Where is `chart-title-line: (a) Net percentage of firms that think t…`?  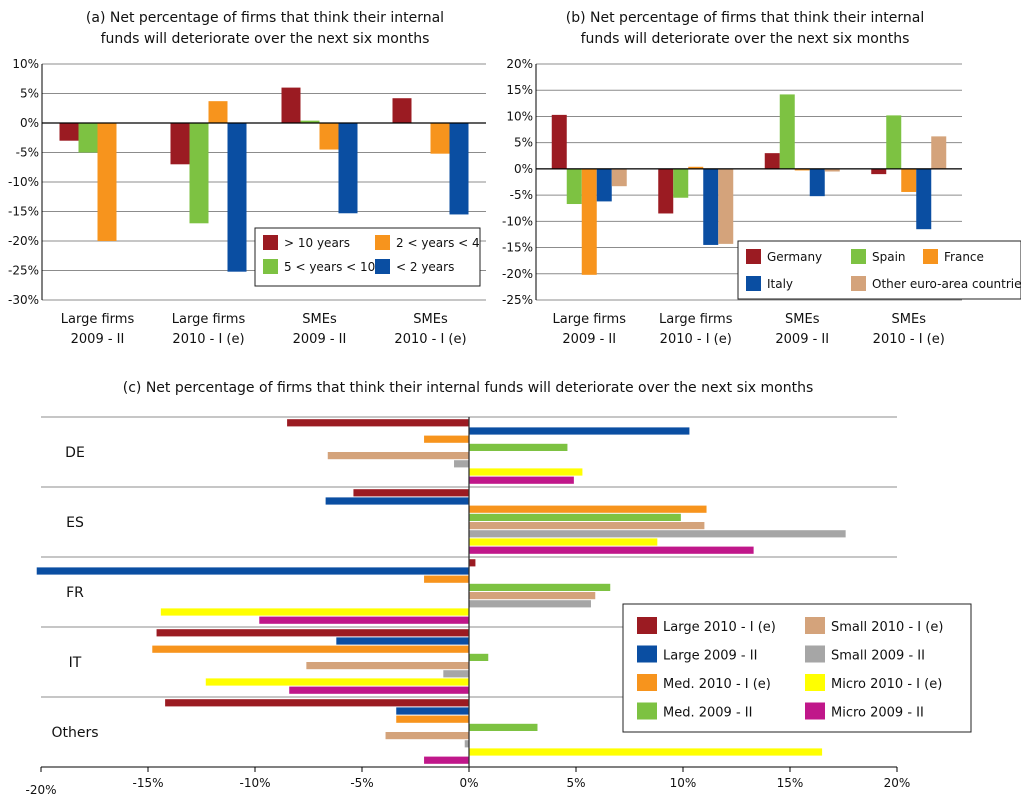 chart-title-line: (a) Net percentage of firms that think t… is located at coordinates (265, 18).